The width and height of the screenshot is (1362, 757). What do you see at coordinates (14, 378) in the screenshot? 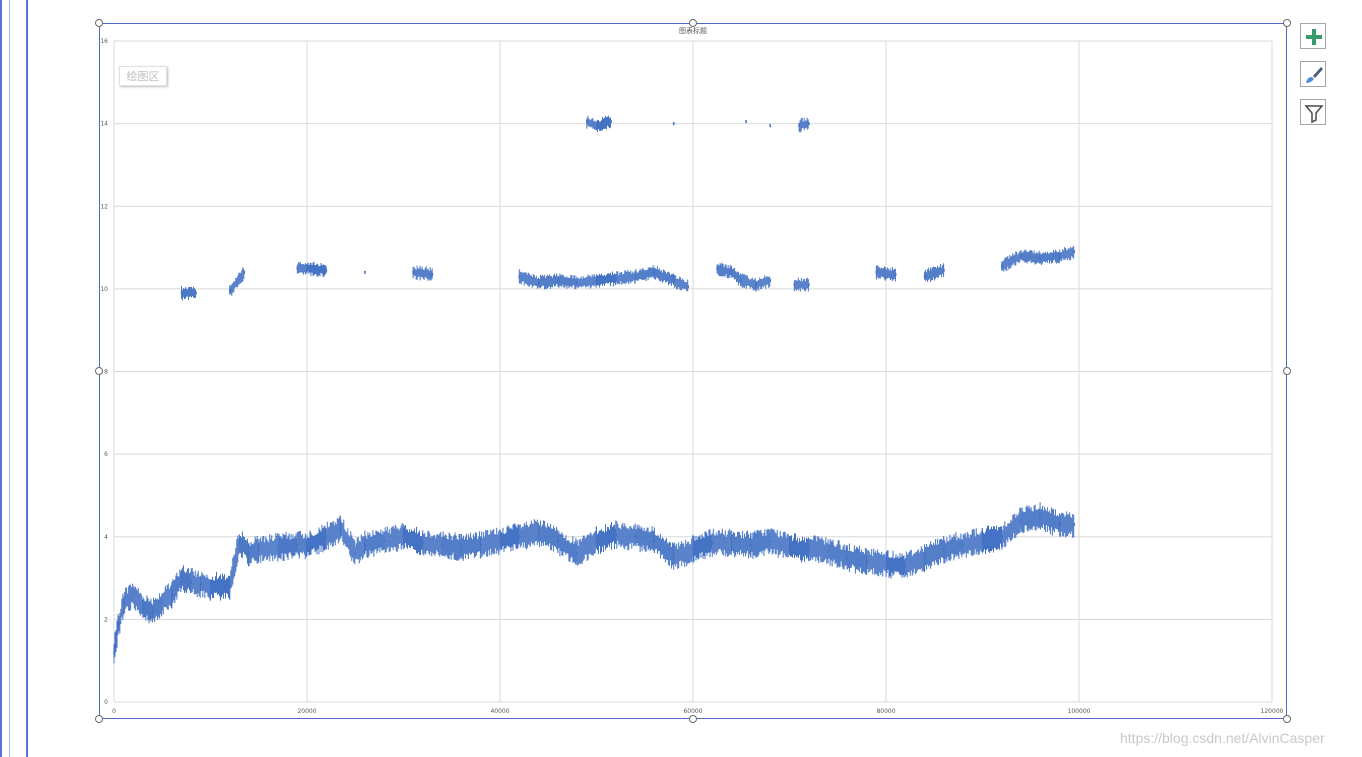
I see `spreadsheet-column-strip` at bounding box center [14, 378].